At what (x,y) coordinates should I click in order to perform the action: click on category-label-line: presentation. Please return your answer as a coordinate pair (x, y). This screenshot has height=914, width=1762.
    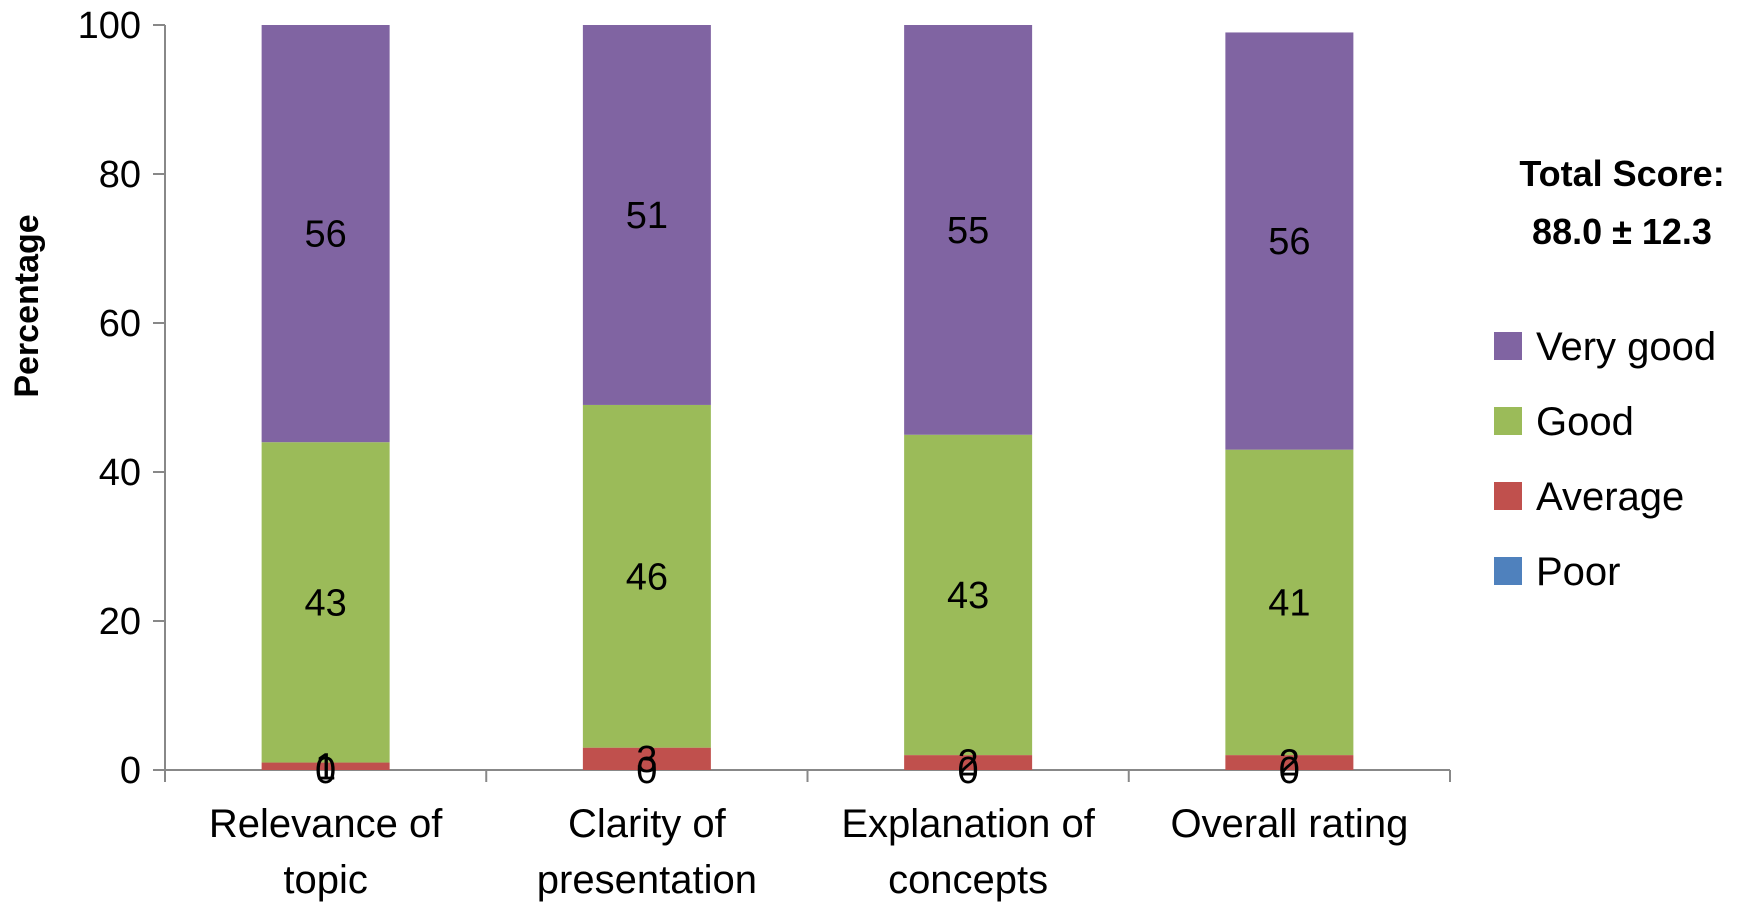
    Looking at the image, I should click on (647, 880).